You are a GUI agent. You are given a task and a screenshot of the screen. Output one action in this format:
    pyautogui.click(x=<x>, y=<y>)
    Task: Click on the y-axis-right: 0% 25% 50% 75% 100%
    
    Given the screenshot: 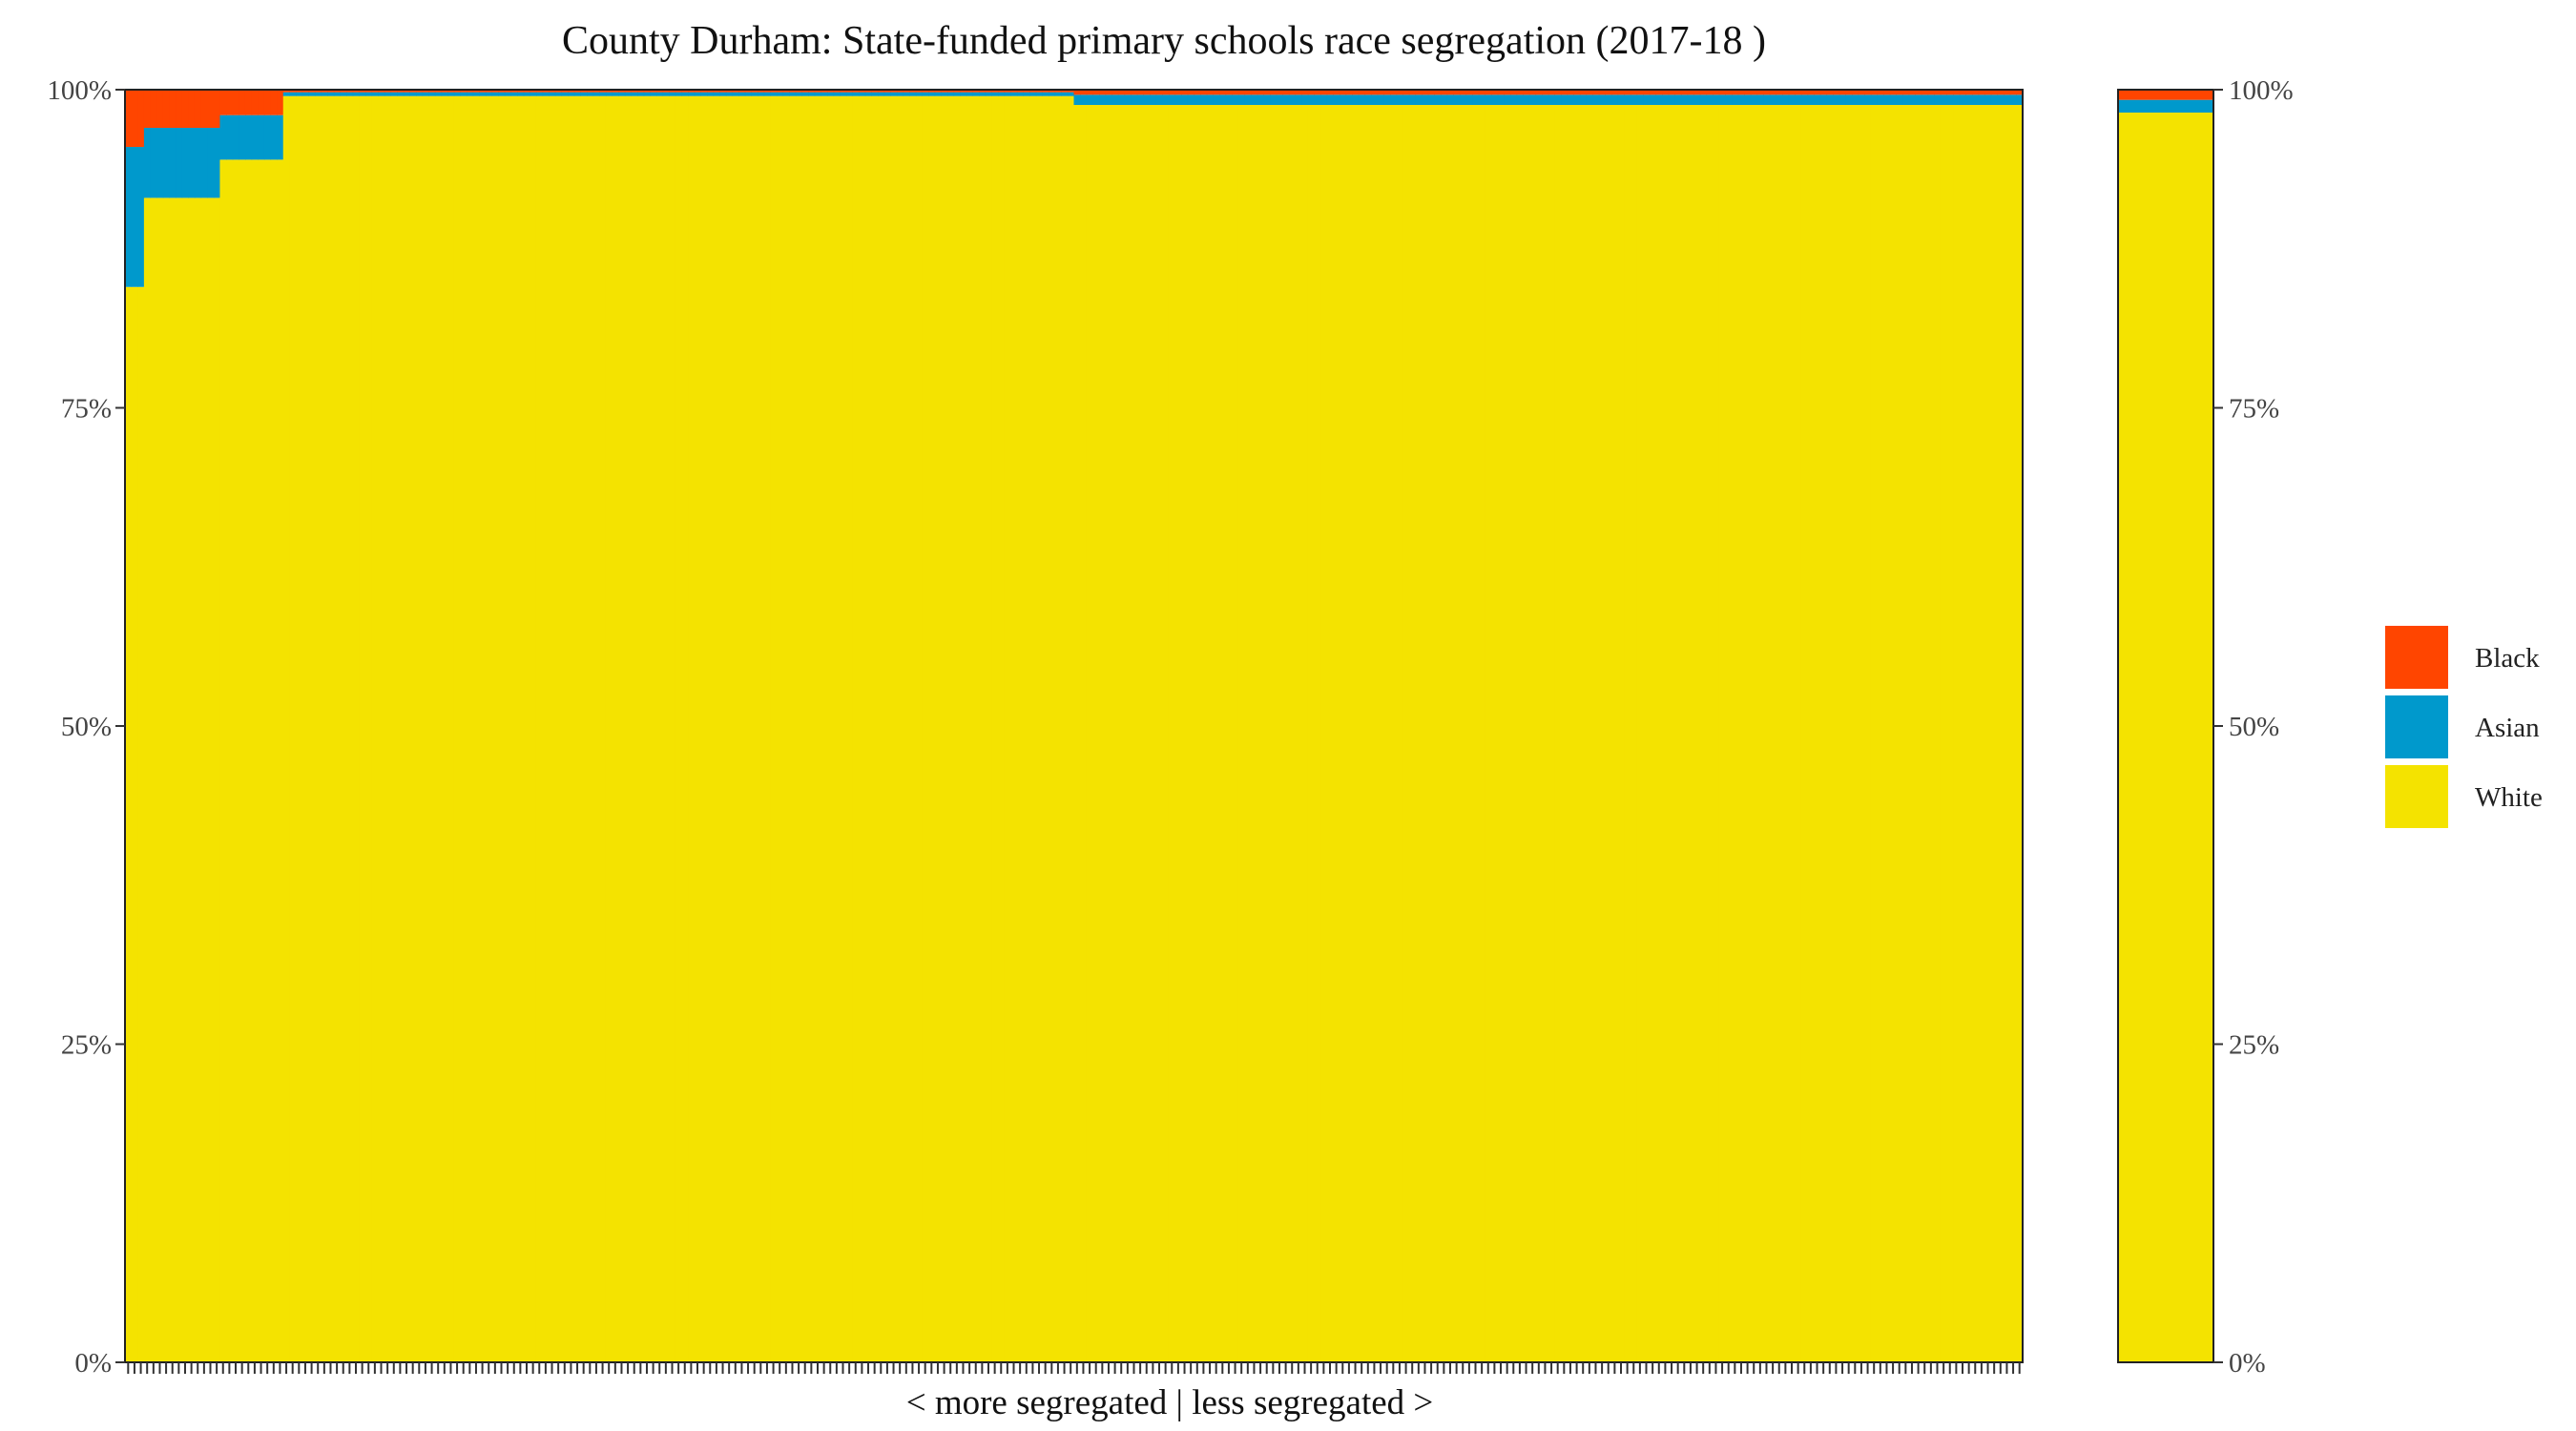 What is the action you would take?
    pyautogui.click(x=2253, y=727)
    